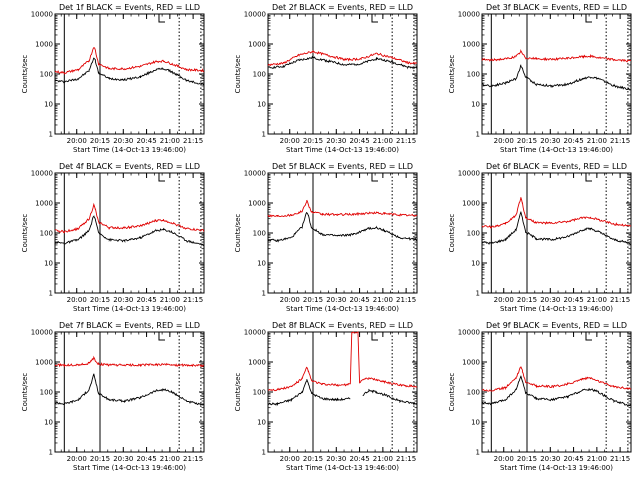 This screenshot has width=640, height=484. What do you see at coordinates (342, 166) in the screenshot?
I see `chart-title: Det 5f BLACK = Events, RED = LLD` at bounding box center [342, 166].